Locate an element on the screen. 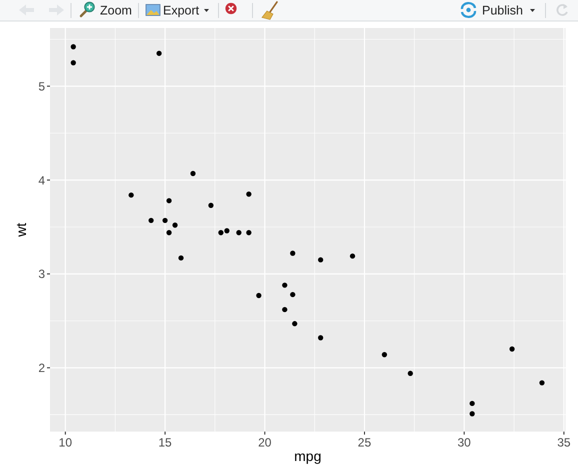 The height and width of the screenshot is (467, 578). text: Export is located at coordinates (181, 11).